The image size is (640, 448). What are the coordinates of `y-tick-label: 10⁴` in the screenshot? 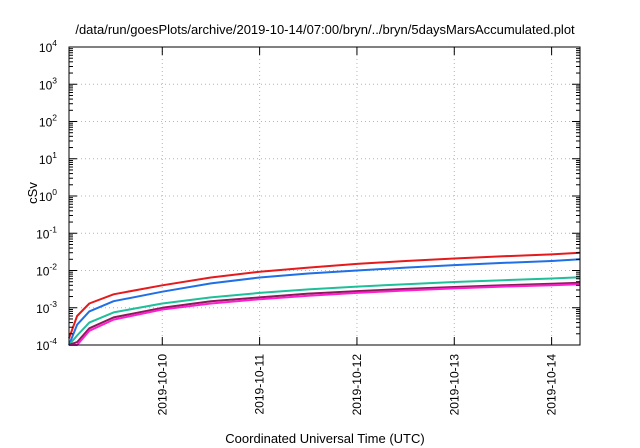 It's located at (48, 46).